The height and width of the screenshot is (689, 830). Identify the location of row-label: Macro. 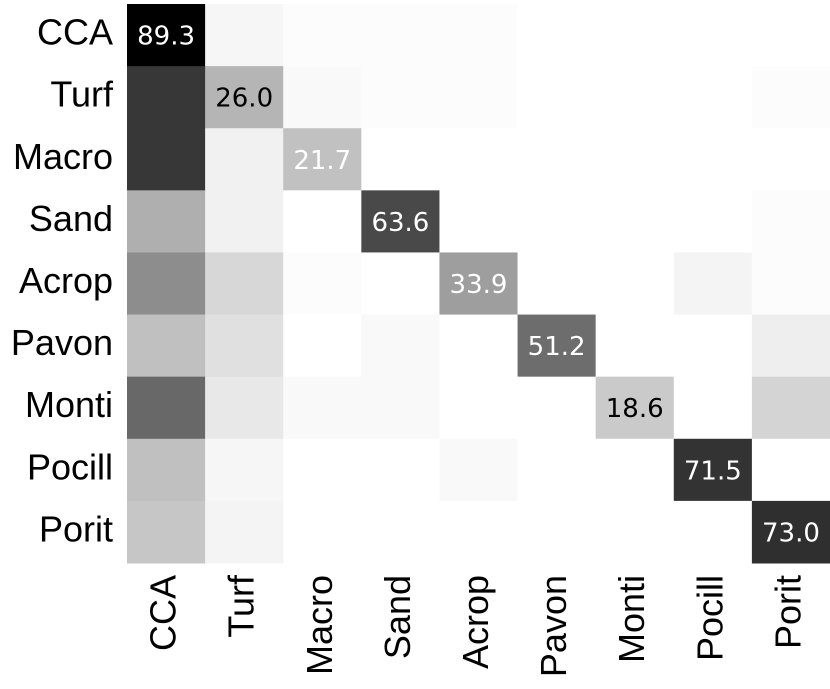
(63, 156).